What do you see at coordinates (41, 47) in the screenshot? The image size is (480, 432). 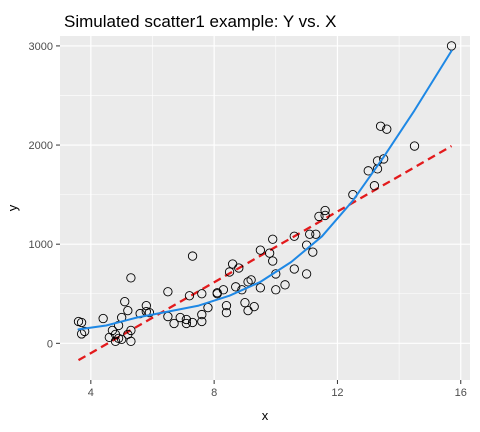 I see `y-tick-label: 3000` at bounding box center [41, 47].